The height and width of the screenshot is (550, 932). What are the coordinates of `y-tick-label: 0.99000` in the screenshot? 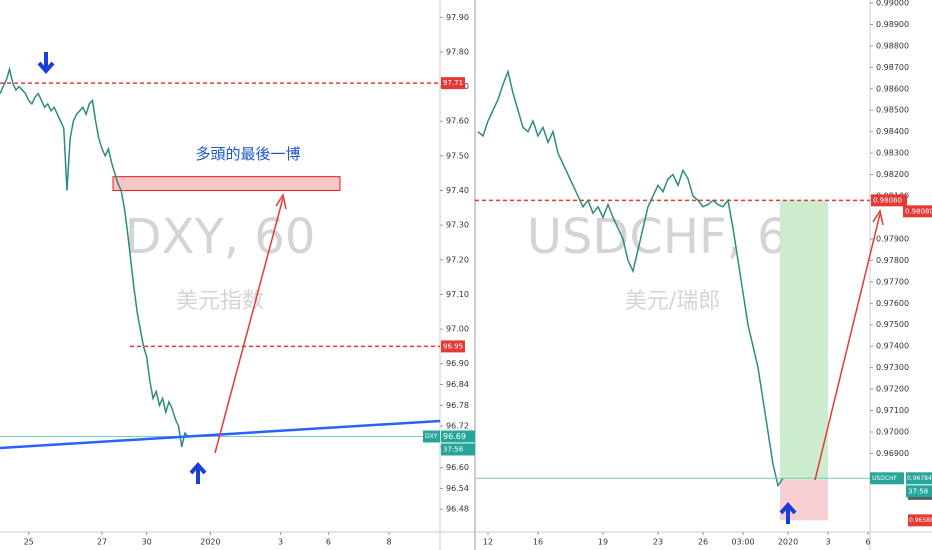 It's located at (892, 4).